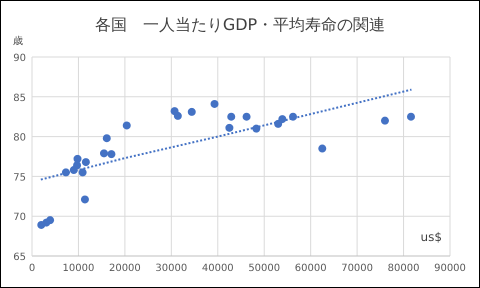  Describe the element at coordinates (18, 41) in the screenshot. I see `y-axis-title: 歳` at that location.